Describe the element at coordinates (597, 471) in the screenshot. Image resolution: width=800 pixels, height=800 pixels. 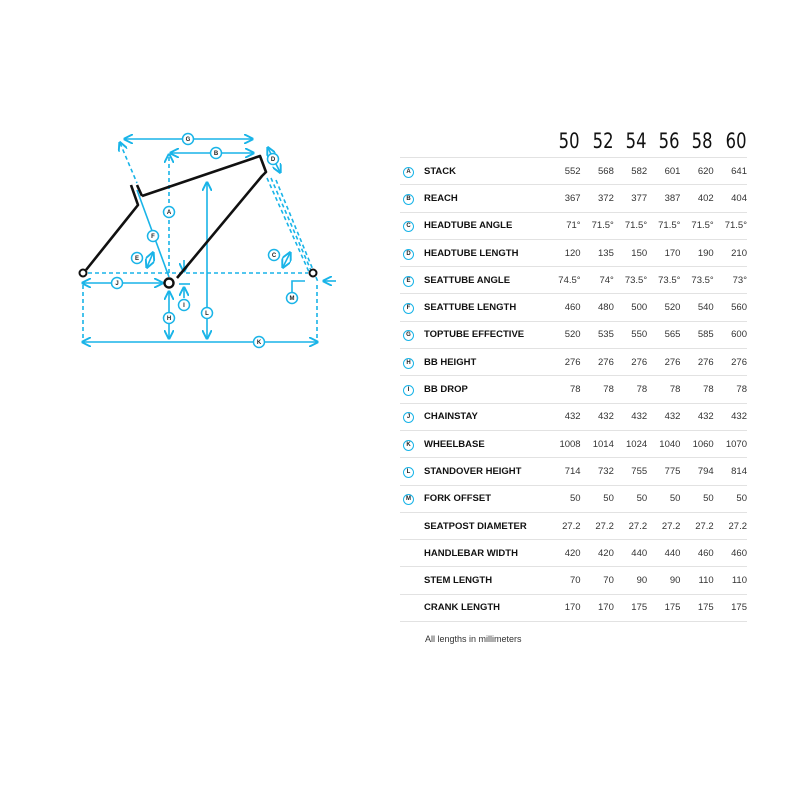
I see `cell-value: 732` at that location.